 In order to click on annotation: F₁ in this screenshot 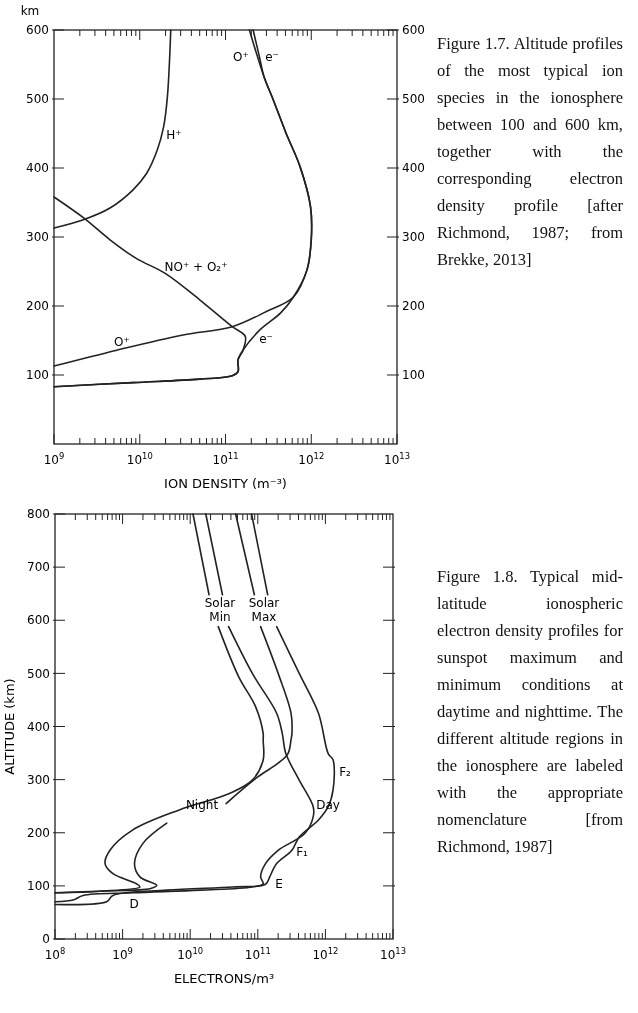, I will do `click(302, 852)`.